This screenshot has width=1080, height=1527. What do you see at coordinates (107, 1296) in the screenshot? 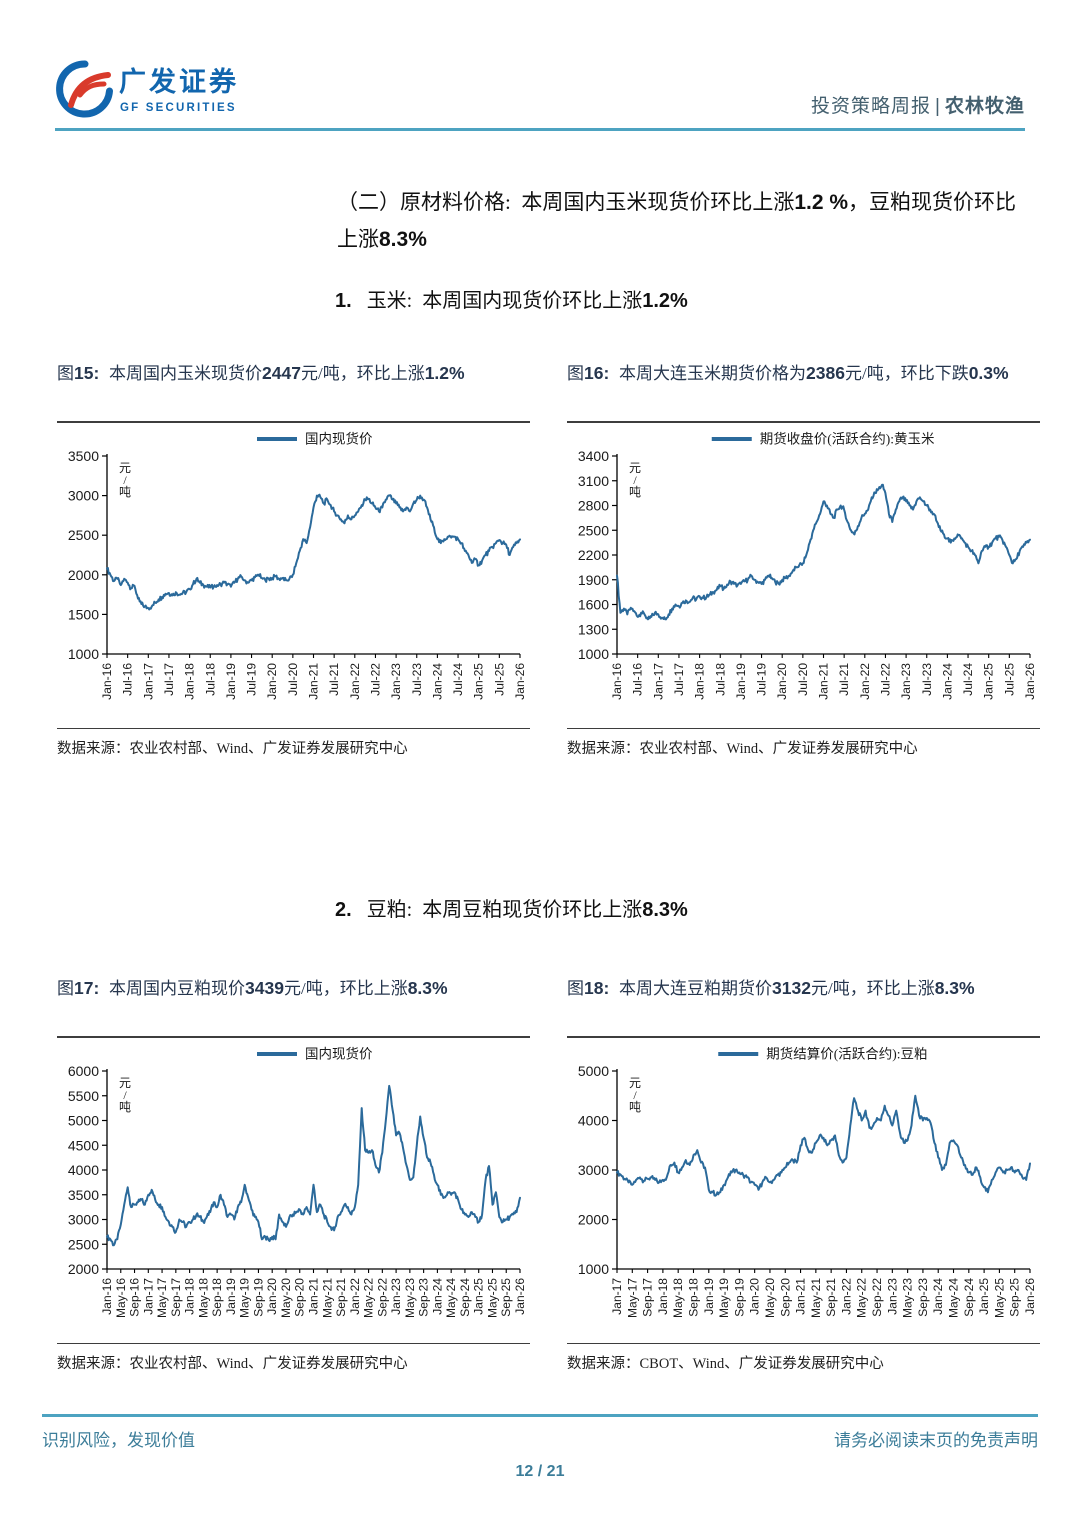
I see `svg-text: Jan-16` at bounding box center [107, 1296].